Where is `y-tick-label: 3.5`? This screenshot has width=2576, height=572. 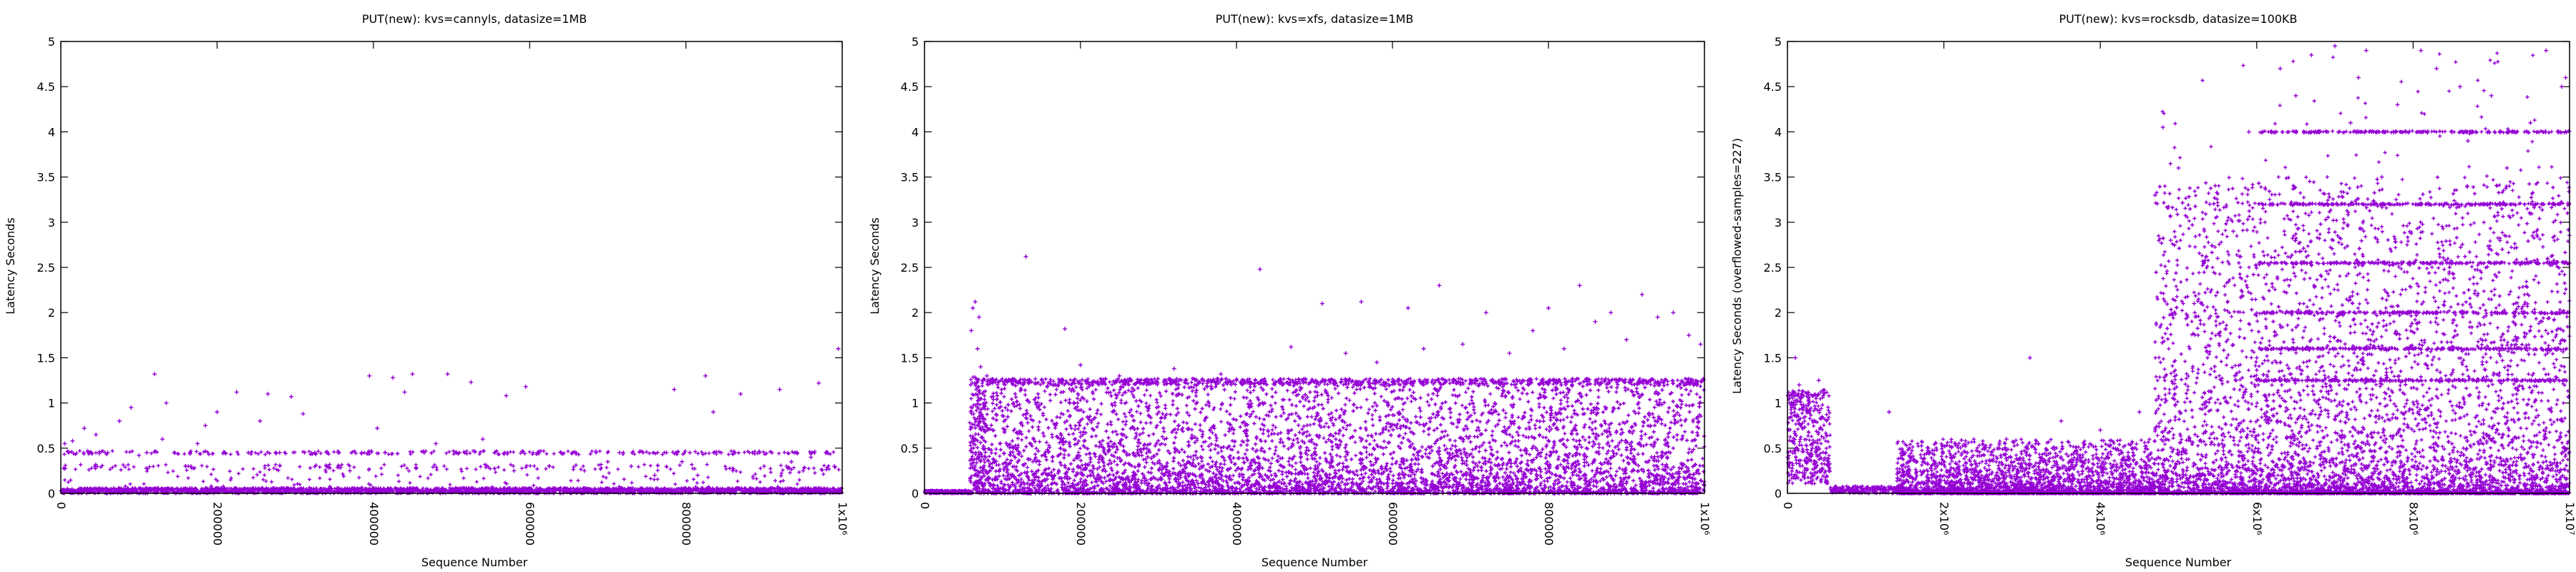
y-tick-label: 3.5 is located at coordinates (910, 177).